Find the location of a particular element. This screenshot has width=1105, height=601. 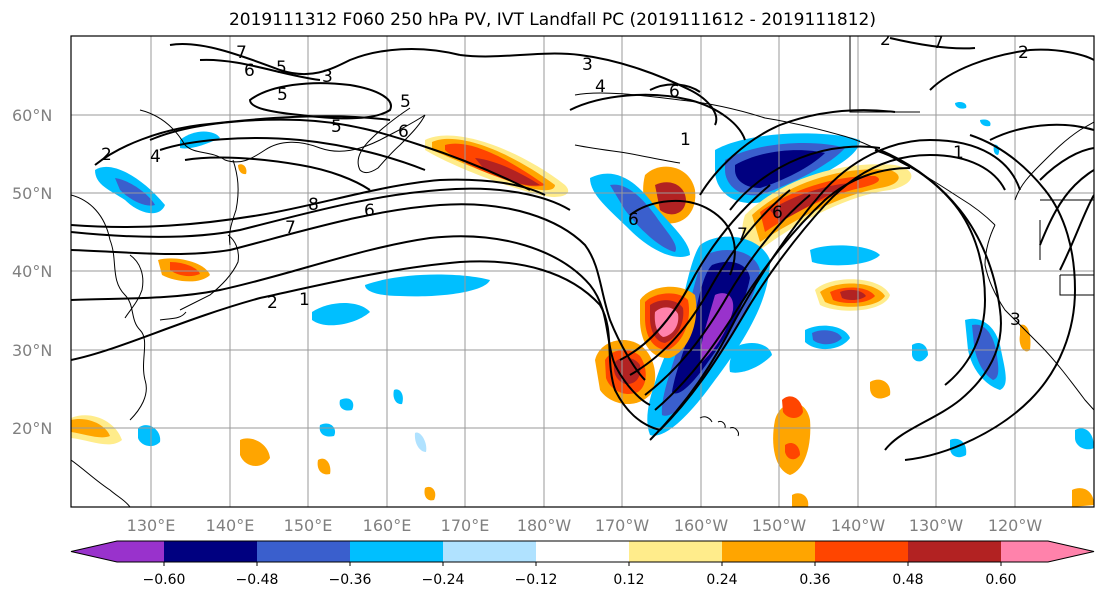

political-boundaries is located at coordinates (971, 166).